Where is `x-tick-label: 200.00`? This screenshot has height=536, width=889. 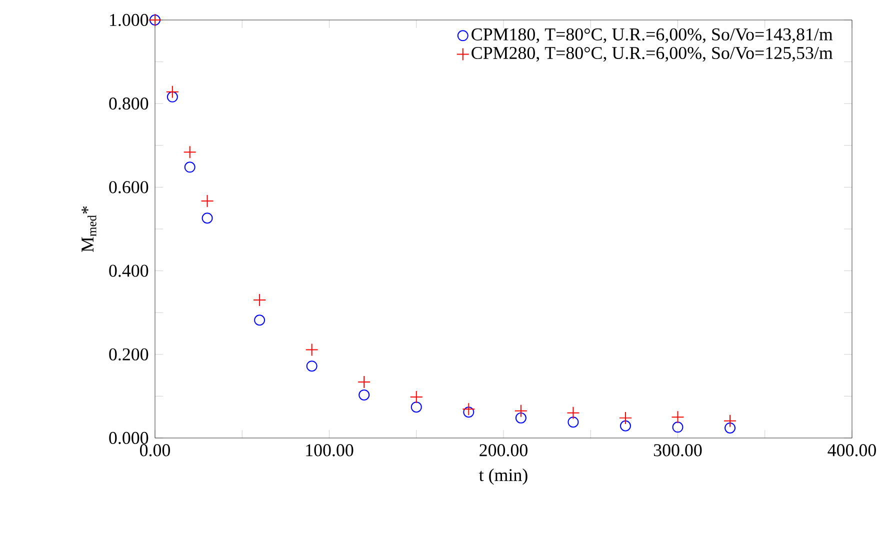
x-tick-label: 200.00 is located at coordinates (504, 450).